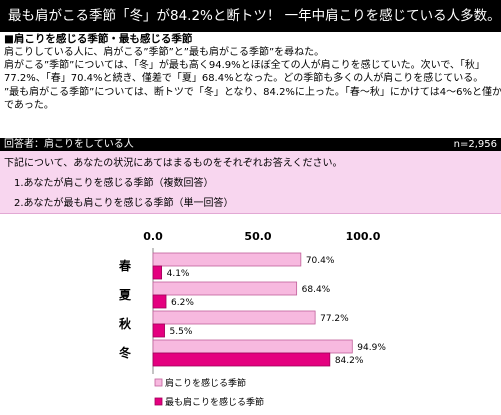 Image resolution: width=501 pixels, height=415 pixels. Describe the element at coordinates (250, 16) in the screenshot. I see `headline: 最も肩がこる季節「冬」が84.2%と断トツ！ 一年中肩こりを感じている人多数。` at that location.